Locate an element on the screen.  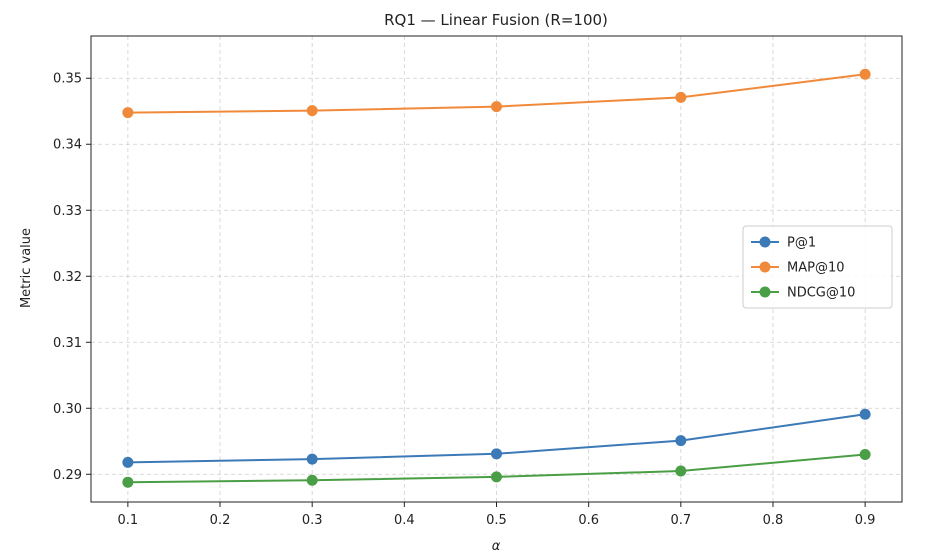
legend-label-ndcg-10: NDCG@10 is located at coordinates (821, 293).